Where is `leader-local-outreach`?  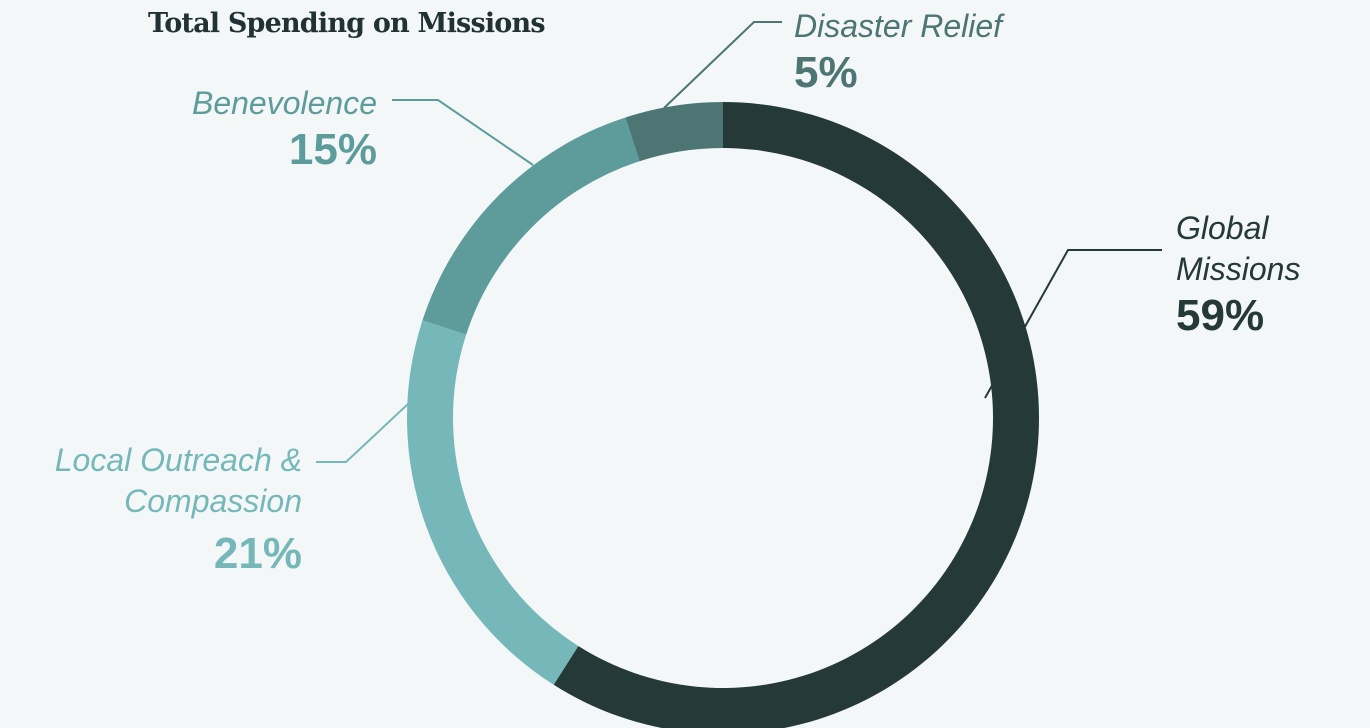 leader-local-outreach is located at coordinates (362, 433).